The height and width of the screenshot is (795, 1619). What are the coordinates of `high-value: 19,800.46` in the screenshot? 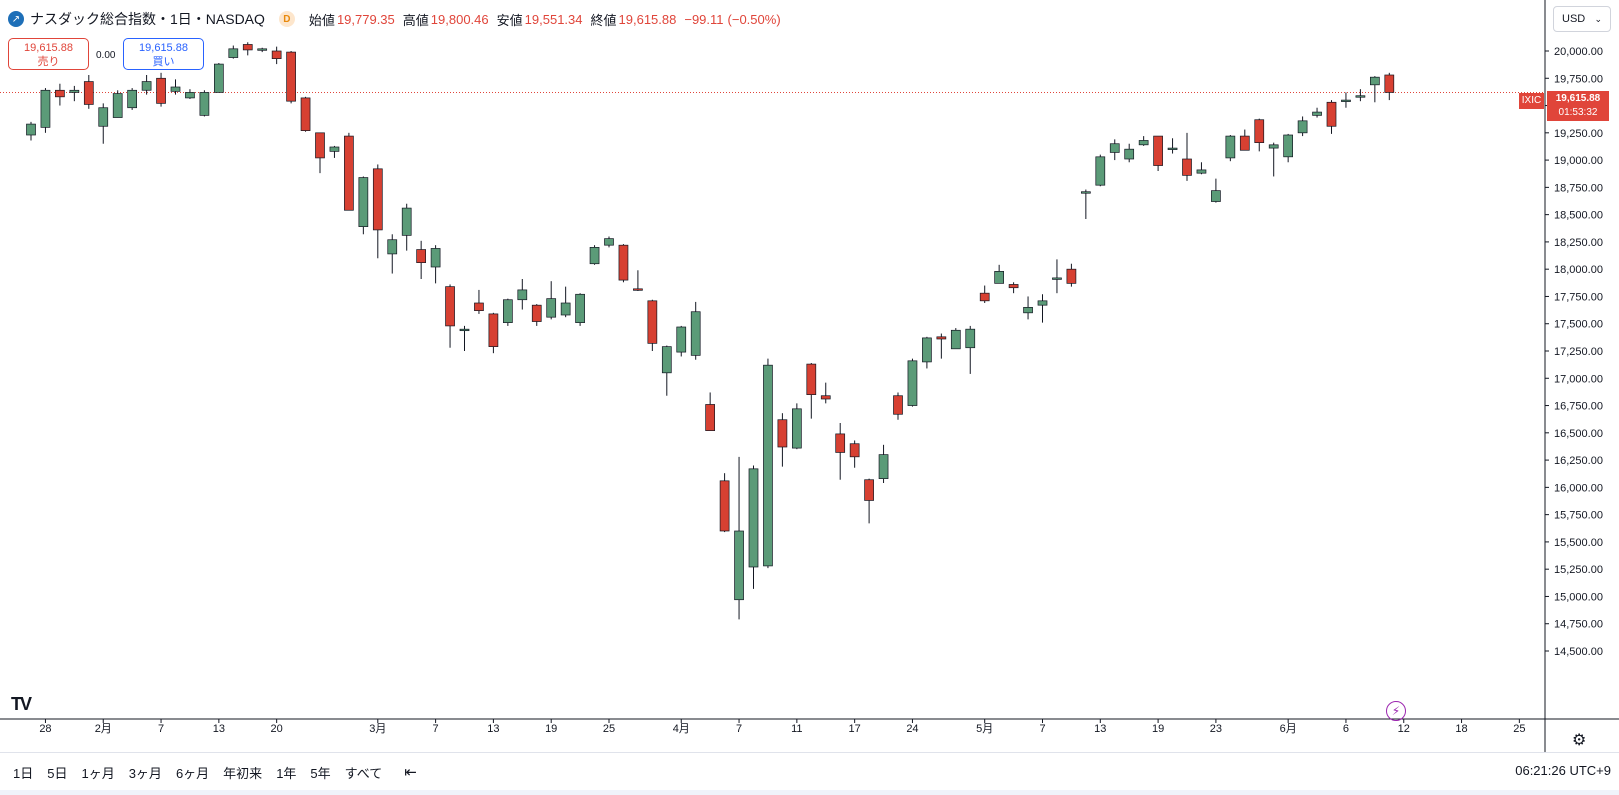 It's located at (459, 19).